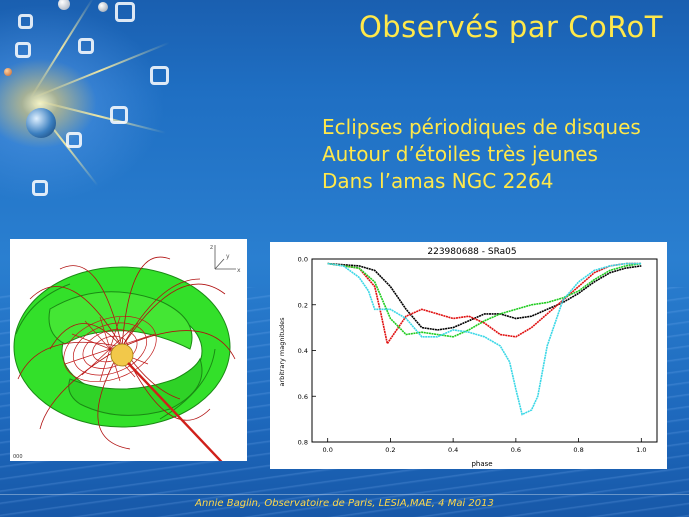  Describe the element at coordinates (303, 443) in the screenshot. I see `y-tick-label: 0.8` at that location.